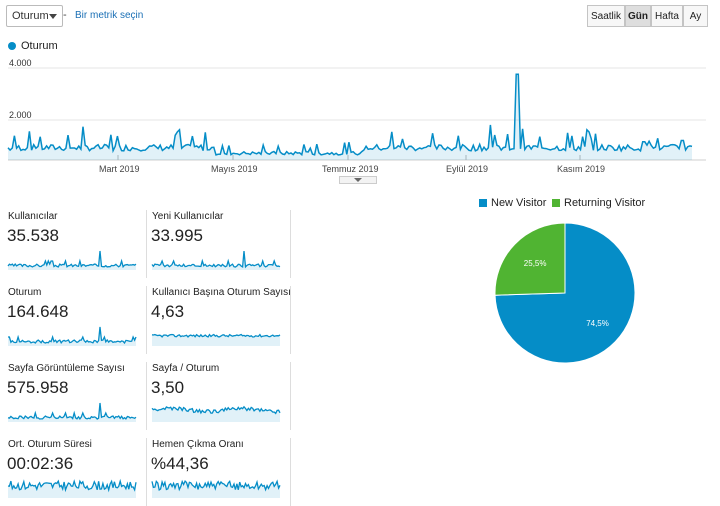  I want to click on x-tick-temmuz: Temmuz 2019, so click(350, 169).